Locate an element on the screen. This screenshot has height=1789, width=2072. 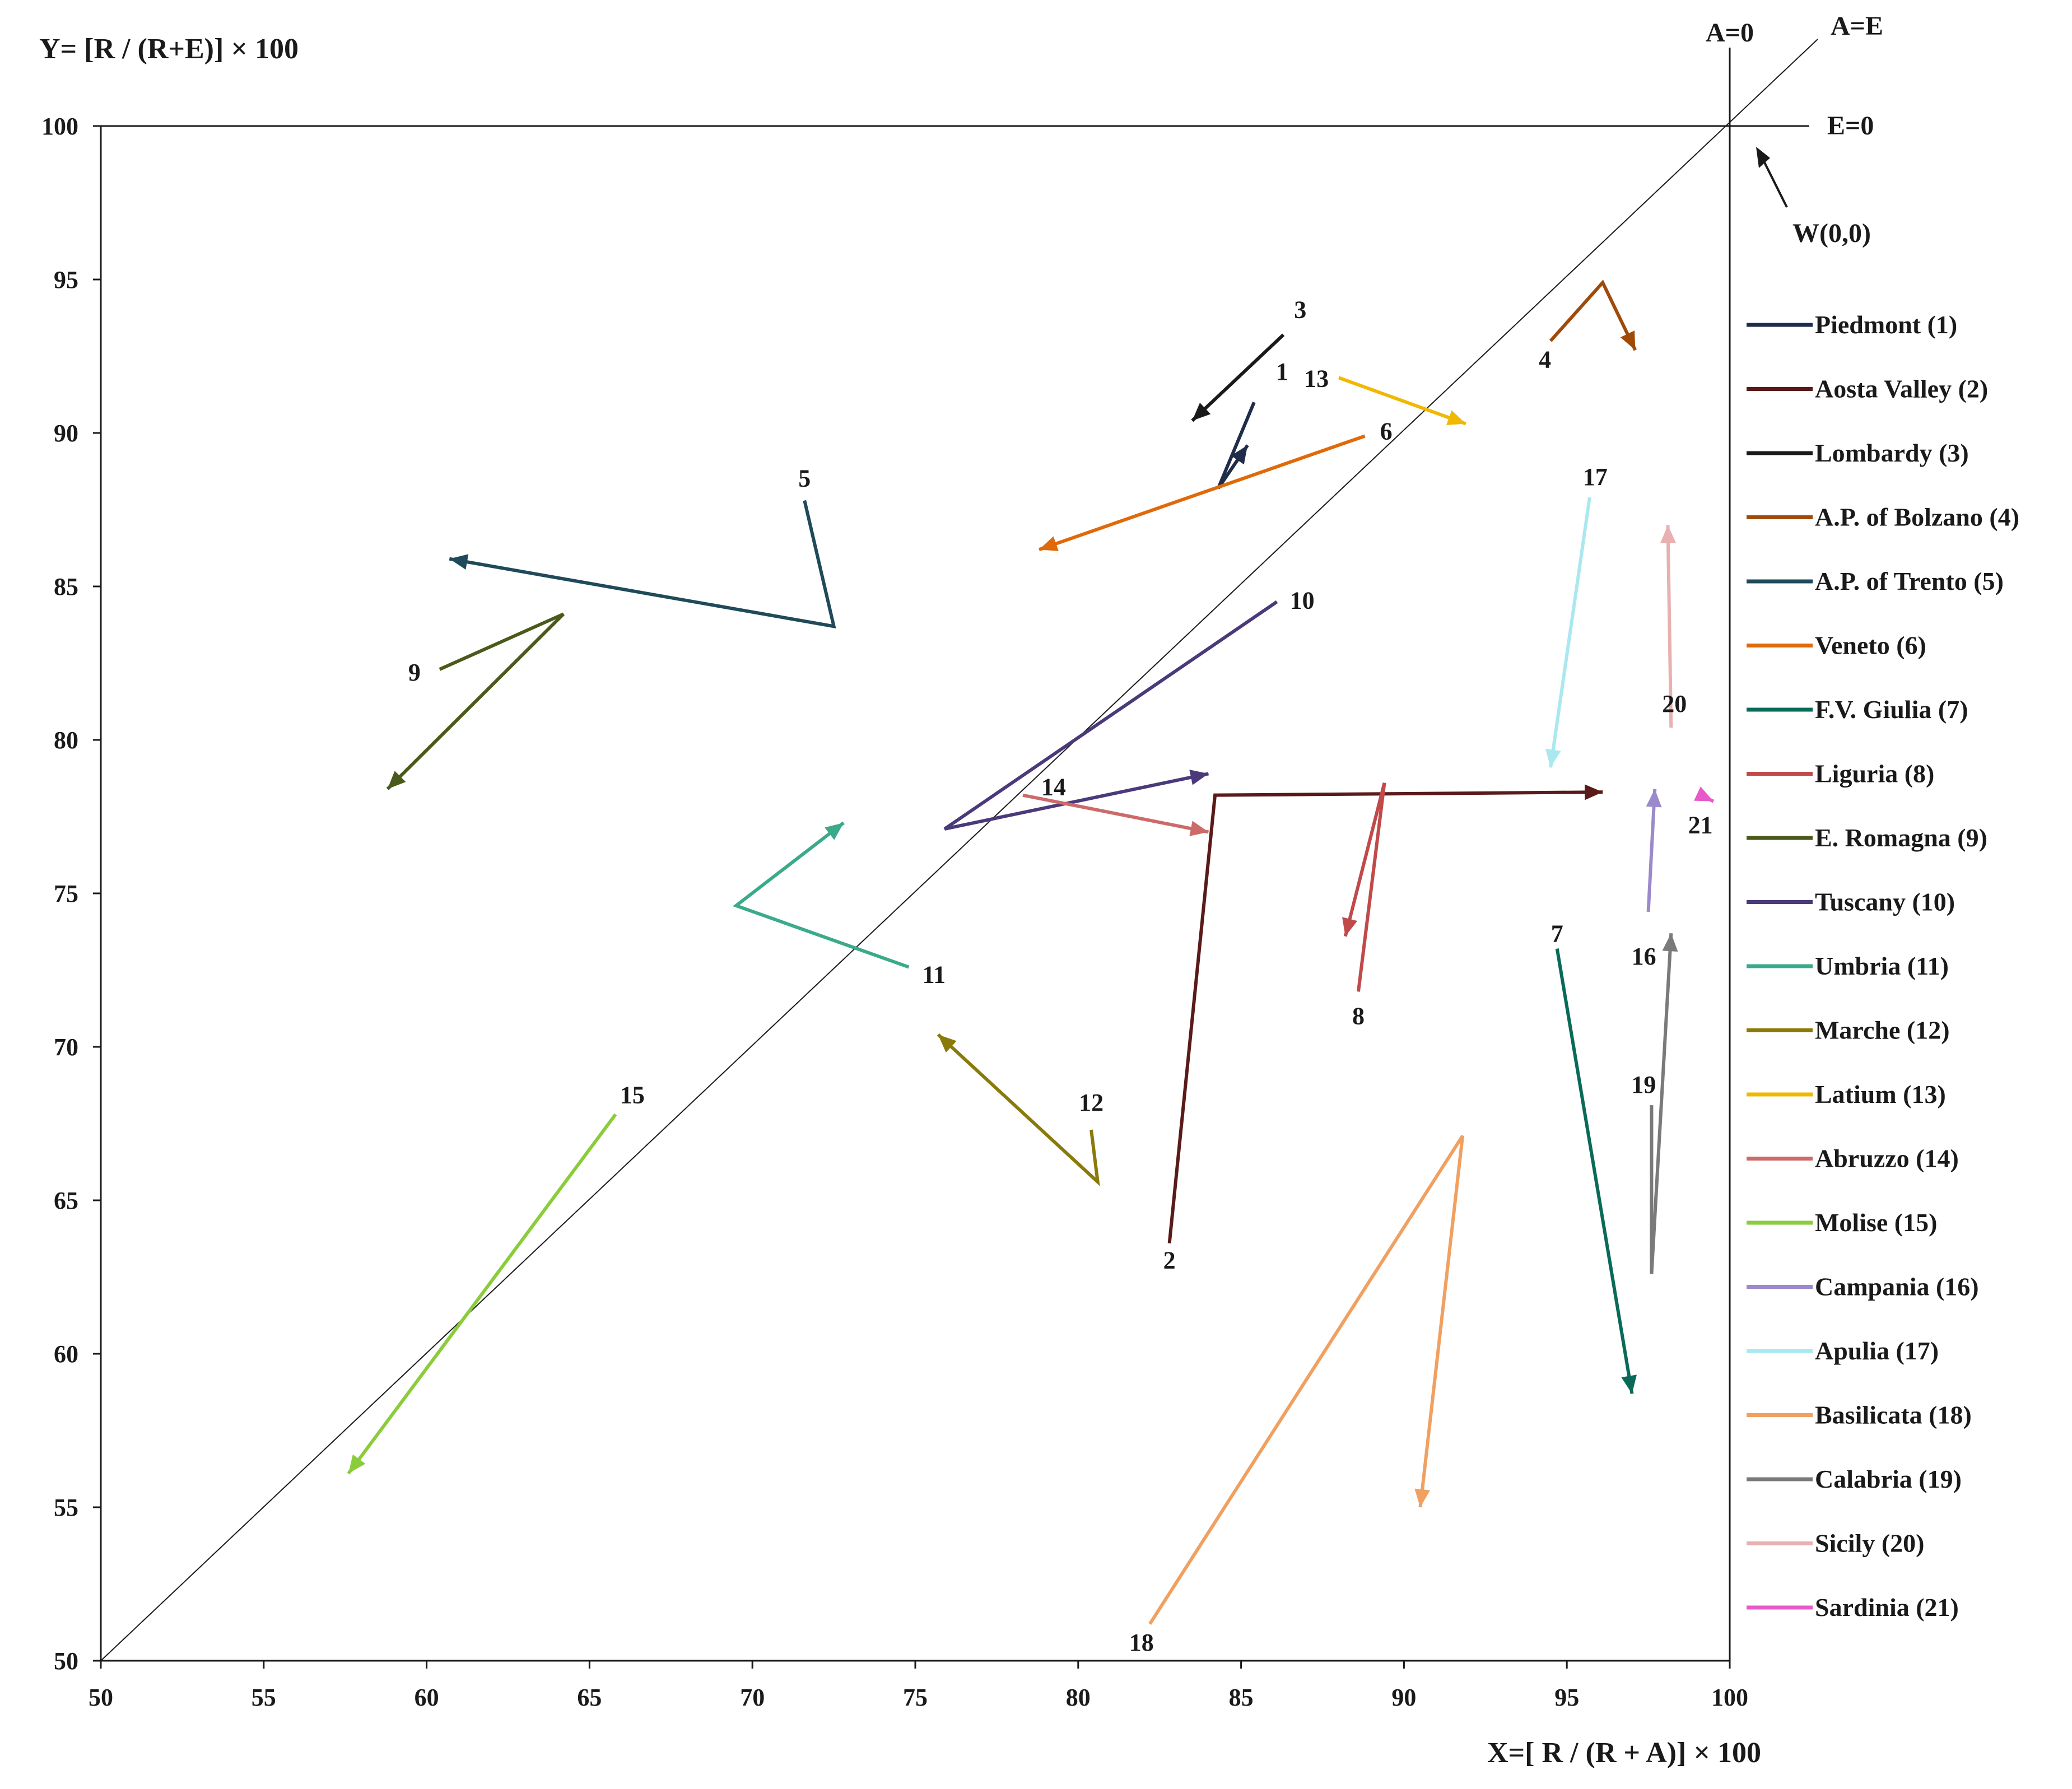
point-label-18: 18 is located at coordinates (1141, 1642).